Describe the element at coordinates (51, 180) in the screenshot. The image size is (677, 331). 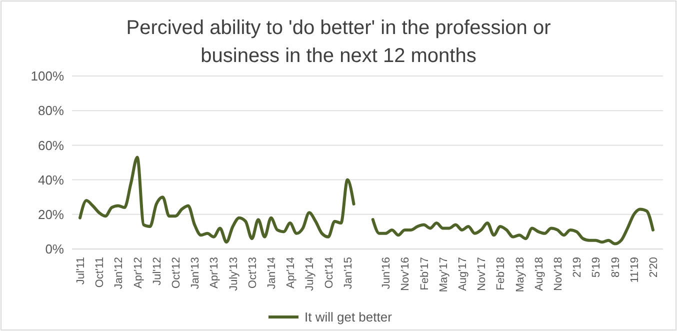
I see `y-tick-label: 40%` at that location.